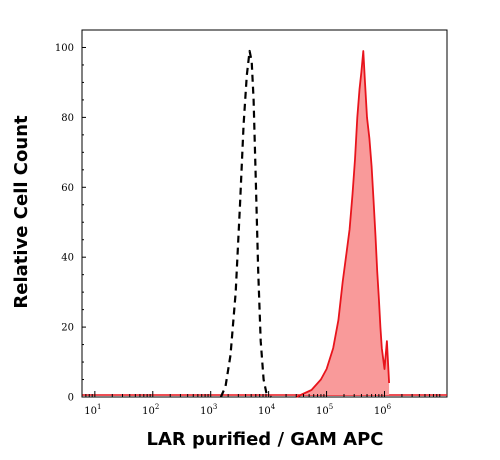 The image size is (500, 460). I want to click on series-0-line, so click(245, 223).